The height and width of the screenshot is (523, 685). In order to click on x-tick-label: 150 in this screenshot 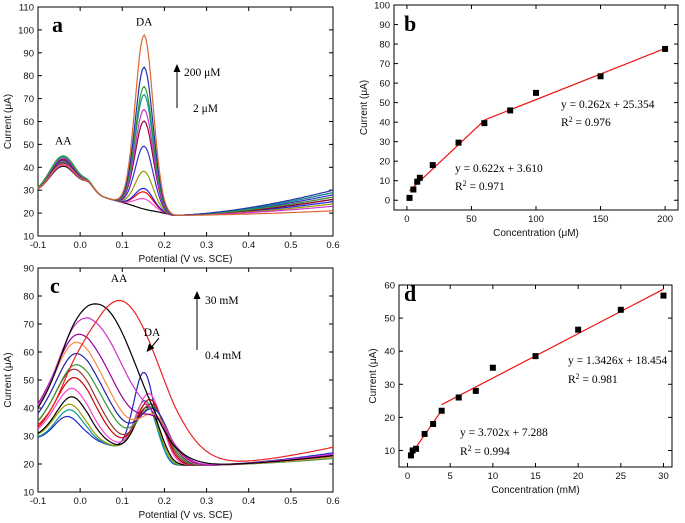, I will do `click(601, 219)`.